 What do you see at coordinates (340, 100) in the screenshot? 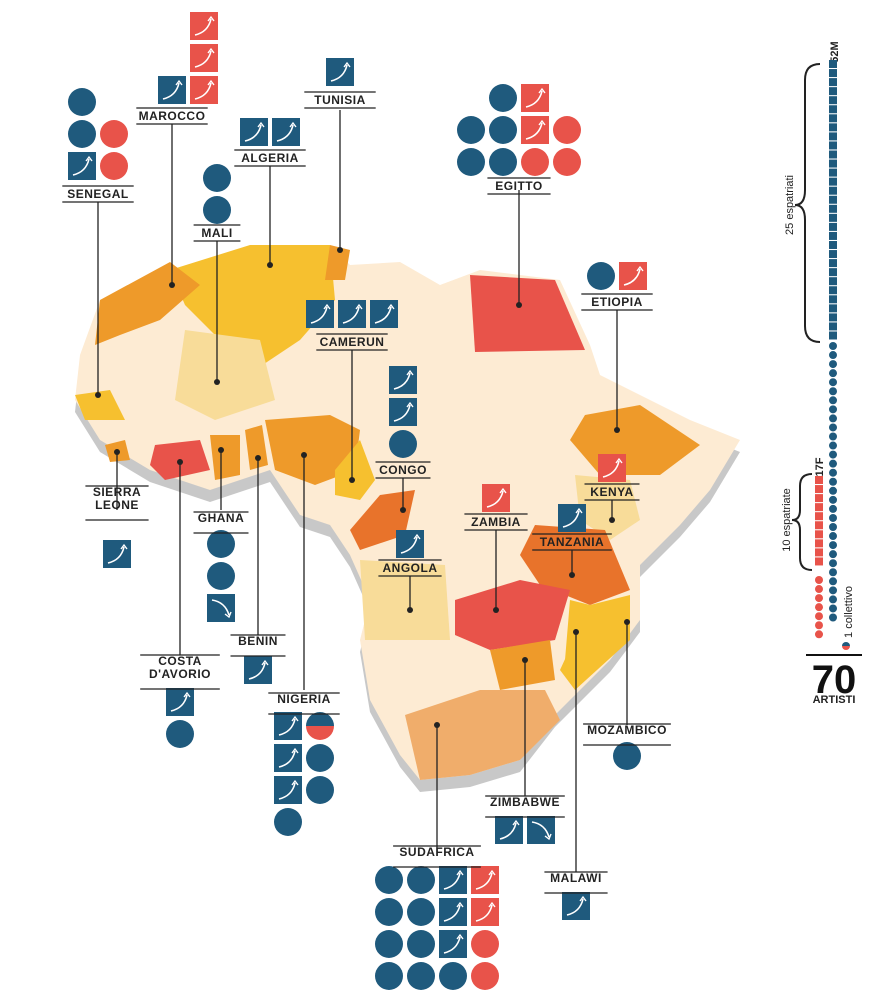
I see `country-label: TUNISIA` at bounding box center [340, 100].